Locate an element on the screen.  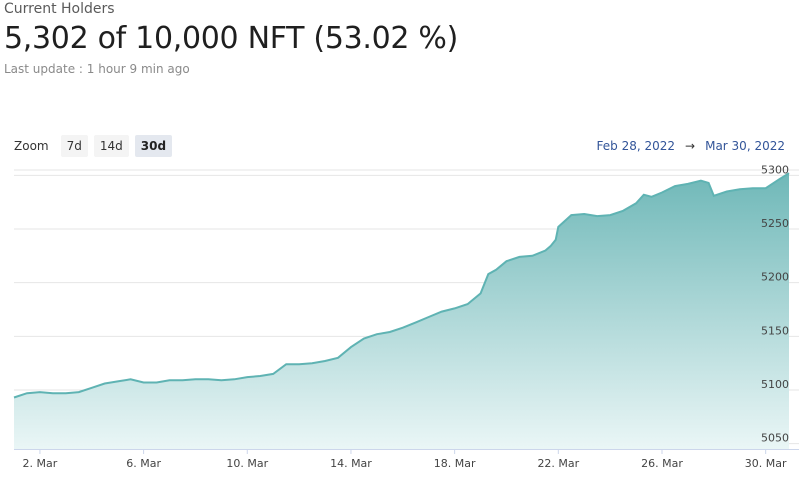
range-arrow: → is located at coordinates (690, 146).